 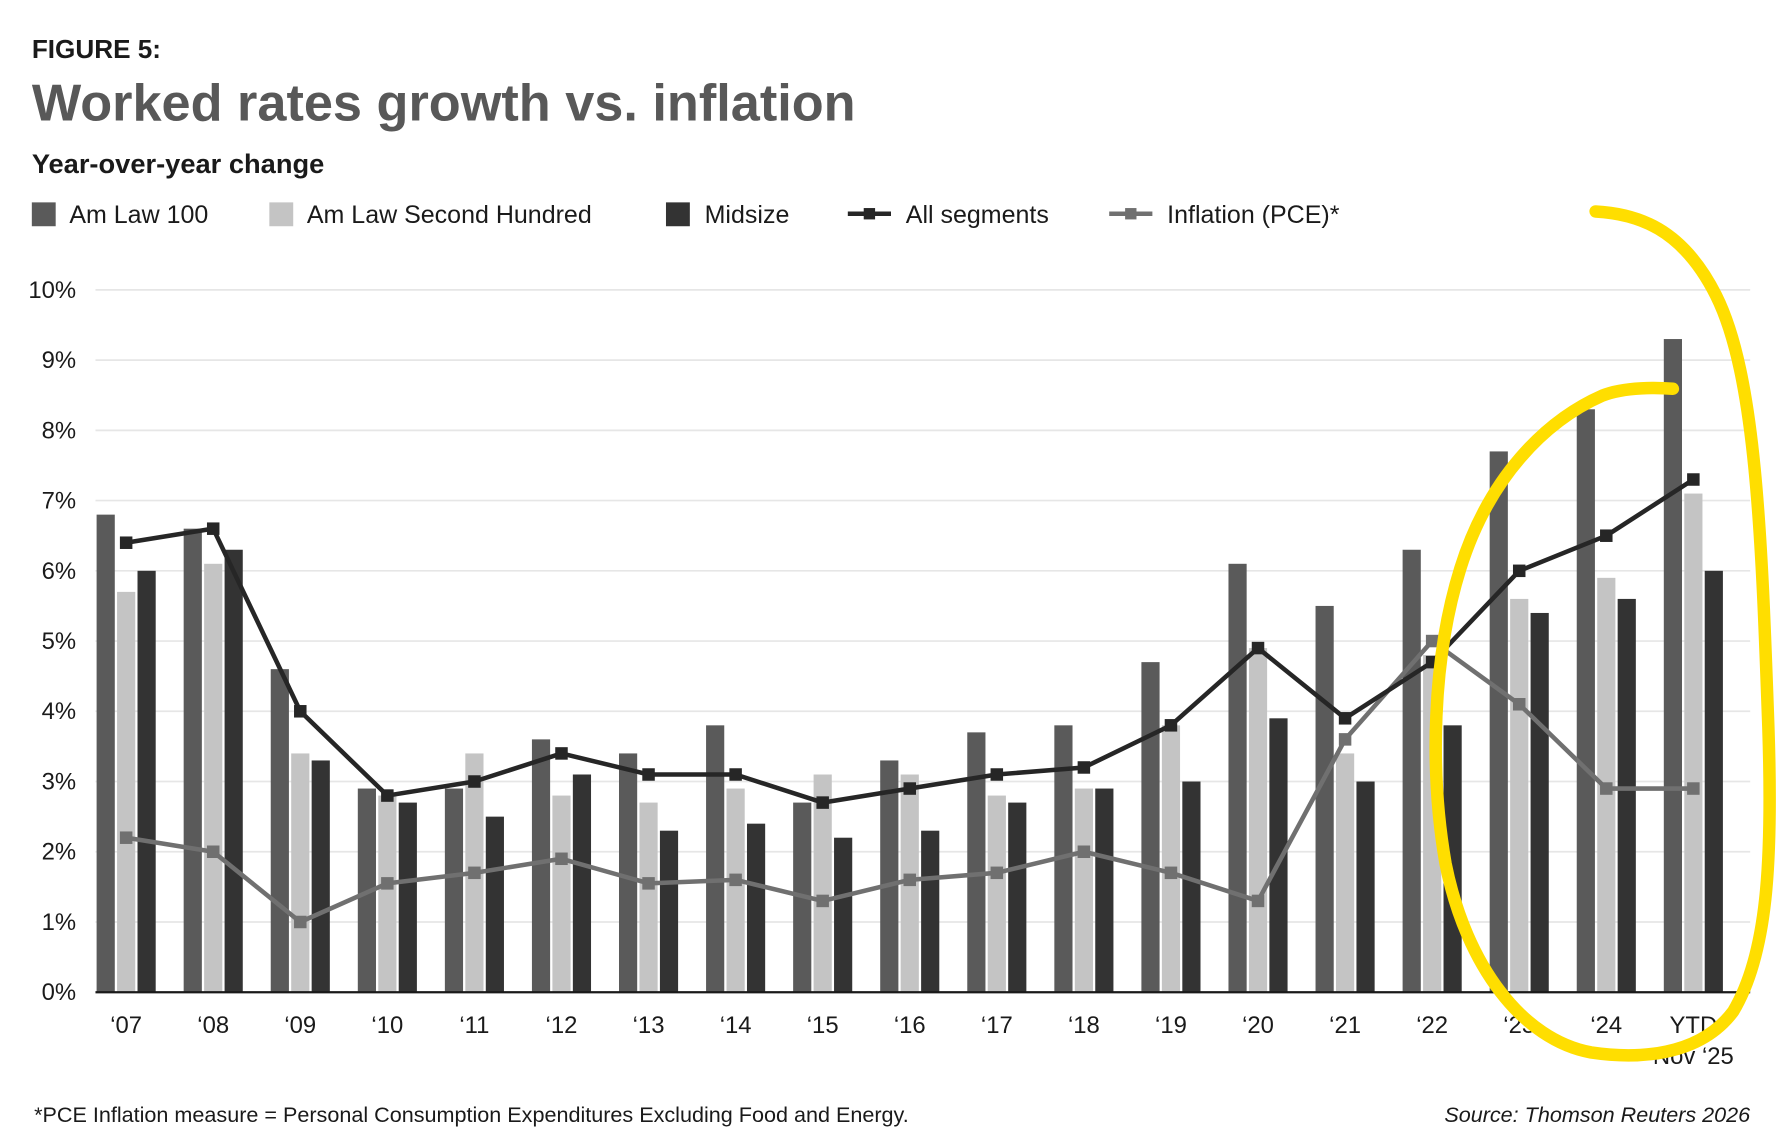 I want to click on x-tick-label: ‘17, so click(x=997, y=1025).